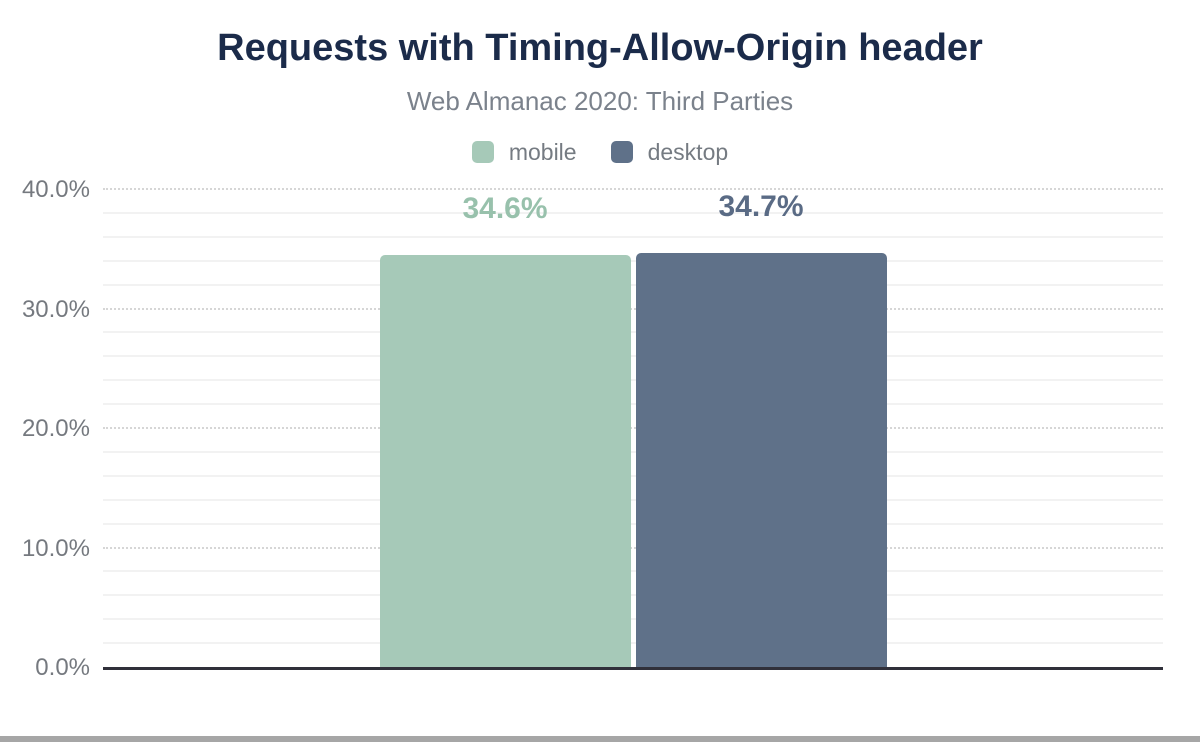  What do you see at coordinates (600, 152) in the screenshot?
I see `legend: mobile desktop` at bounding box center [600, 152].